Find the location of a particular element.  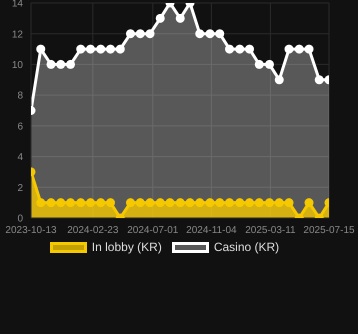

x-tick-label: 2024-11-04 is located at coordinates (212, 230).